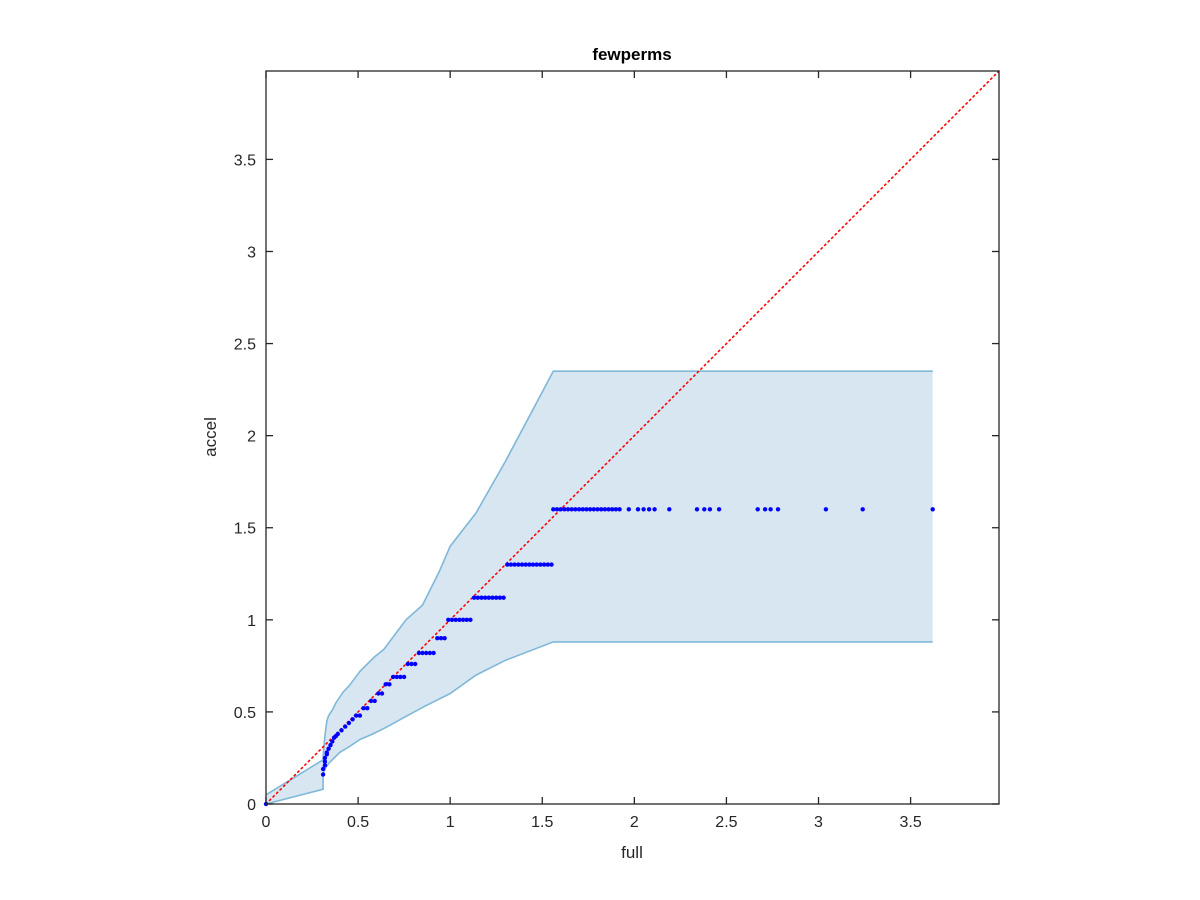 Image resolution: width=1200 pixels, height=900 pixels. What do you see at coordinates (818, 822) in the screenshot?
I see `x-tick-label: 3` at bounding box center [818, 822].